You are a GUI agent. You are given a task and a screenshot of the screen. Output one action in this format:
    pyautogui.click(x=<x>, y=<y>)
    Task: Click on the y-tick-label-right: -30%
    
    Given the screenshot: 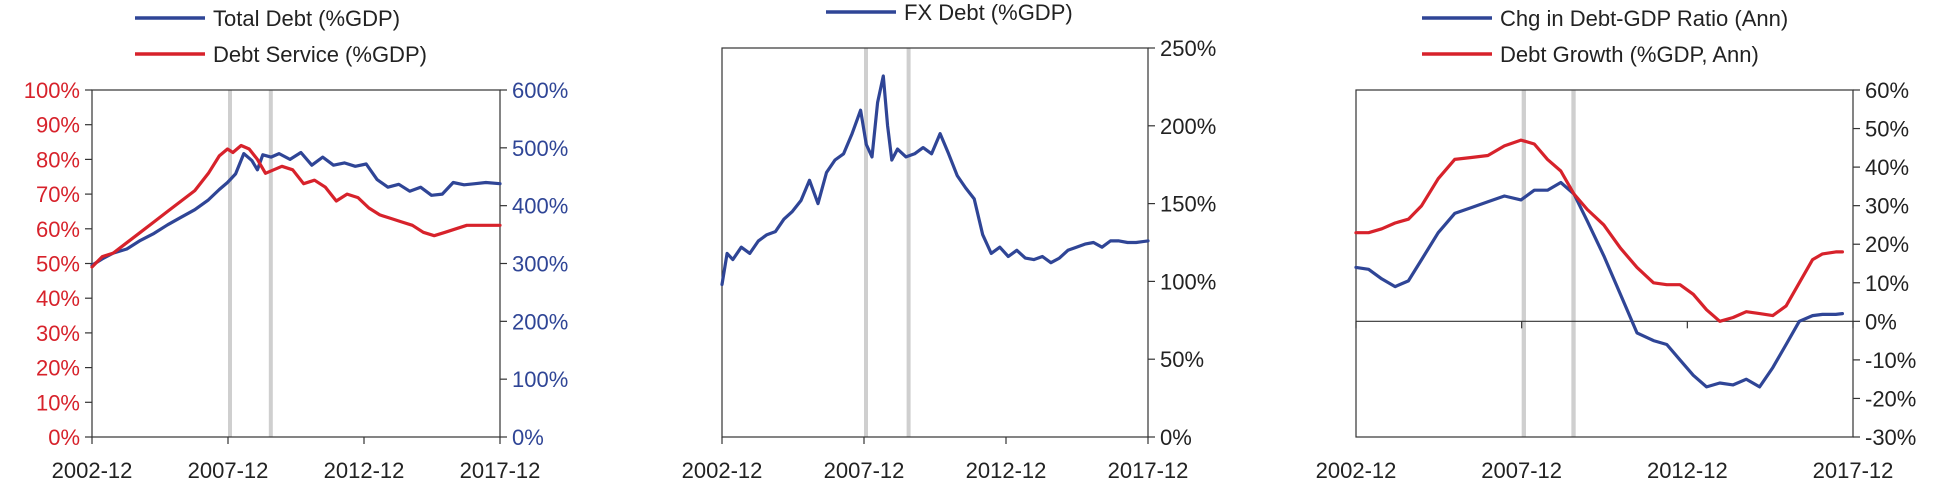 What is the action you would take?
    pyautogui.click(x=1890, y=437)
    